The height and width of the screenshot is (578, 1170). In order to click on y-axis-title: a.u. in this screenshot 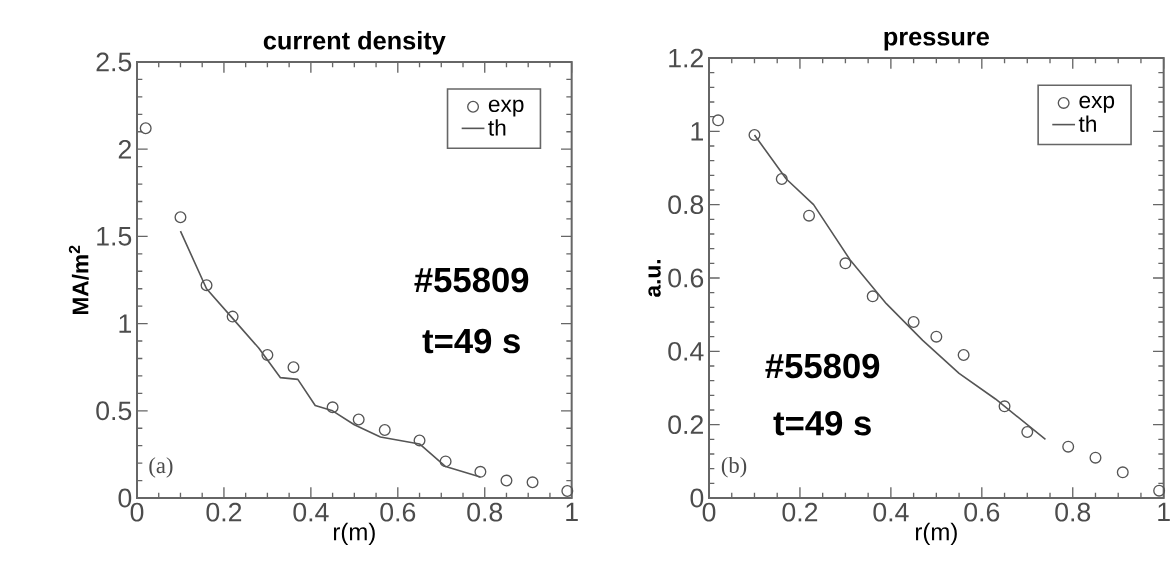, I will do `click(654, 278)`.